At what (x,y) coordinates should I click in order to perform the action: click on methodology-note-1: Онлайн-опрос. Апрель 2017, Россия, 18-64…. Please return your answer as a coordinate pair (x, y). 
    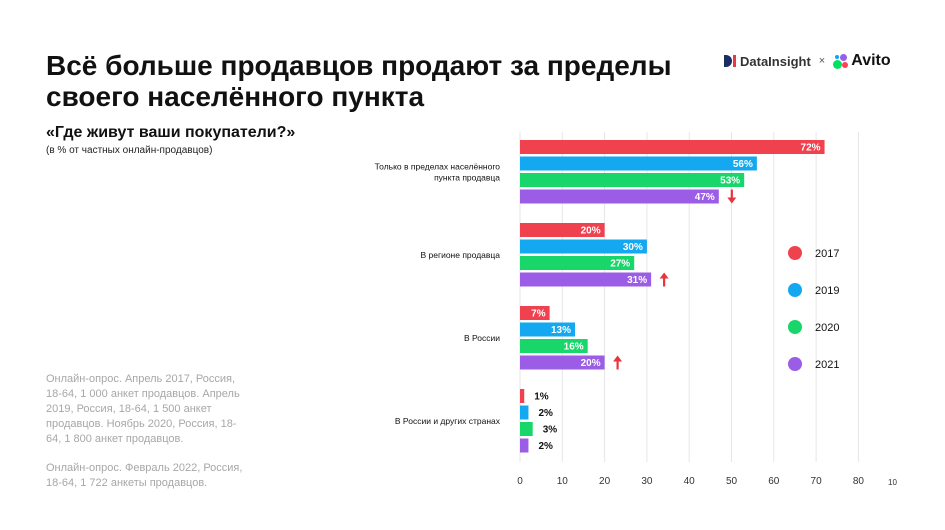
    Looking at the image, I should click on (143, 409).